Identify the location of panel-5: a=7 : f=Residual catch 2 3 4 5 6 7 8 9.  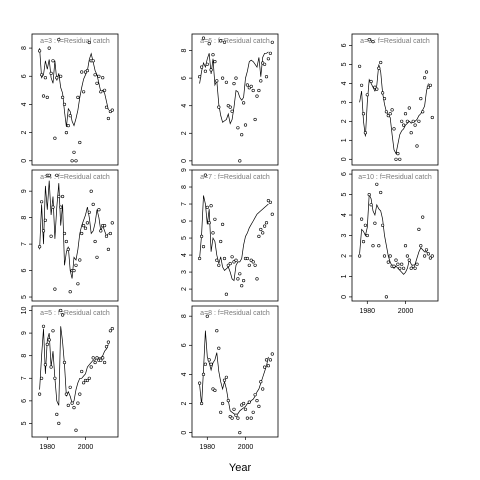
(230, 235).